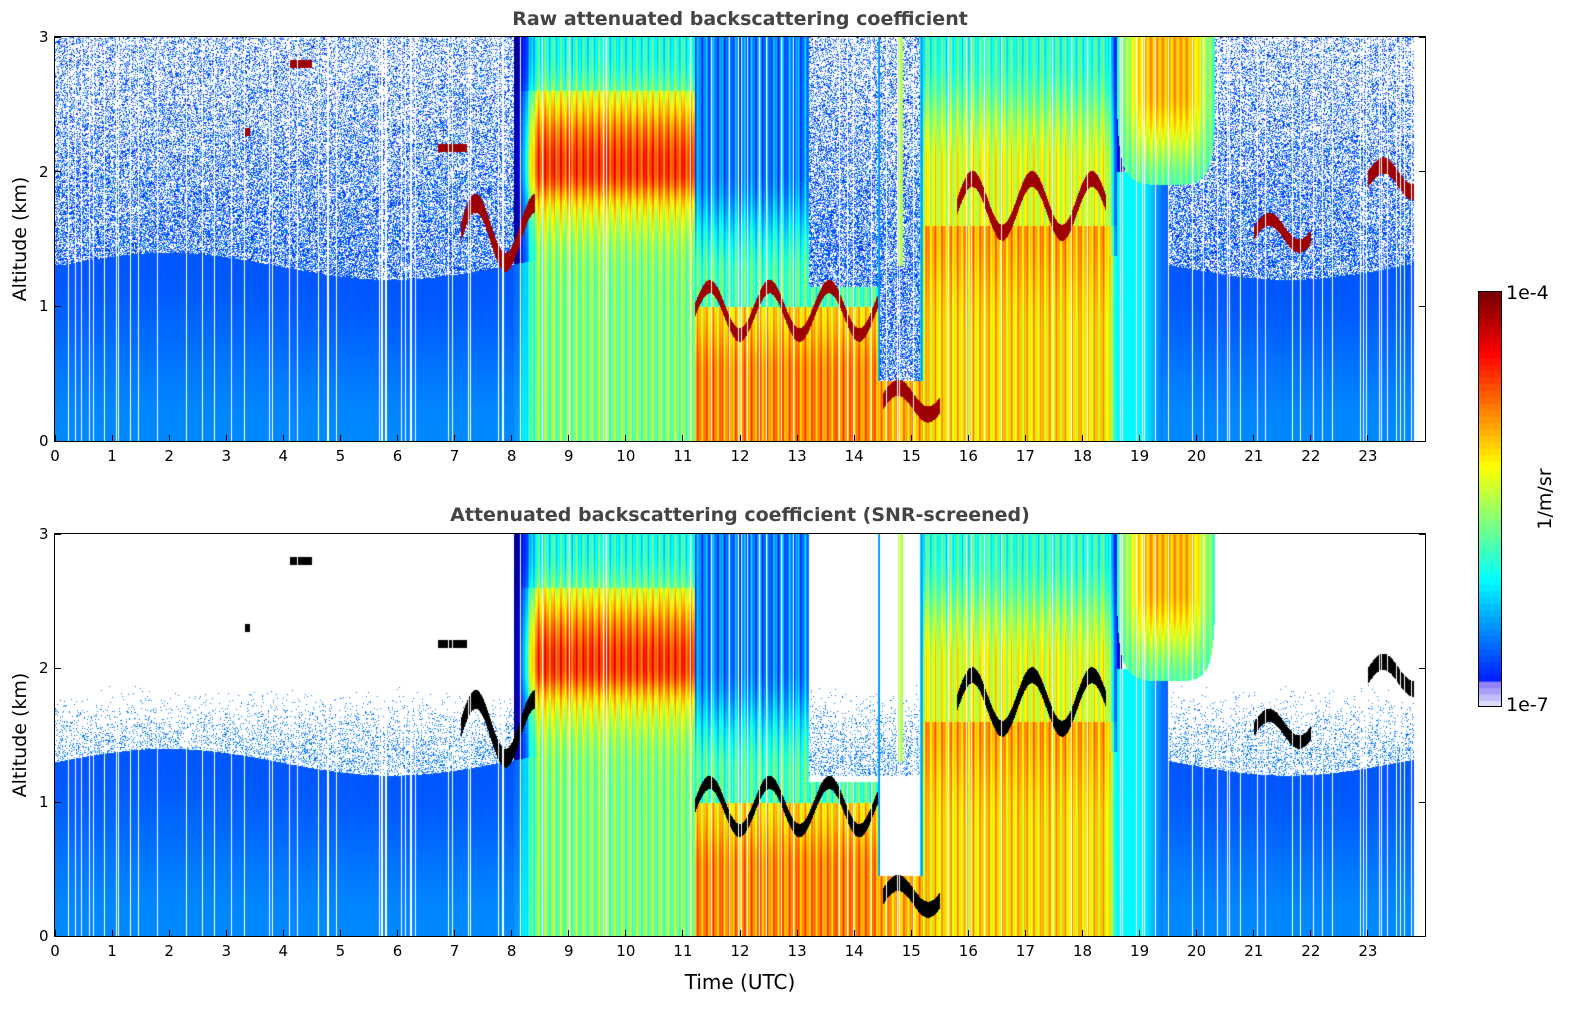 The height and width of the screenshot is (1020, 1595). What do you see at coordinates (1082, 456) in the screenshot?
I see `x-tick-label: 18` at bounding box center [1082, 456].